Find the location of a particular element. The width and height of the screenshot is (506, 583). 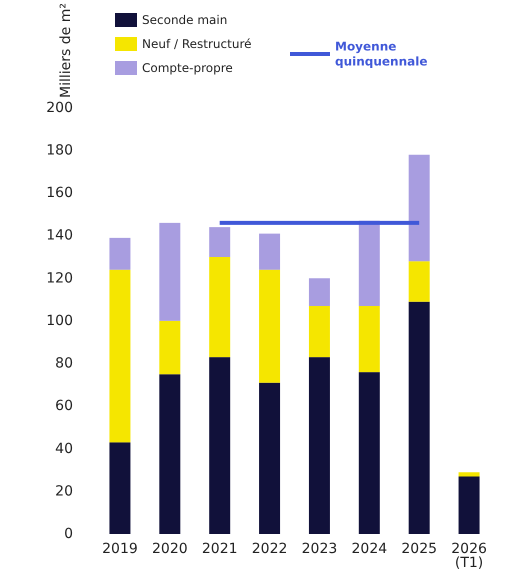

y-tick-label: 80 is located at coordinates (64, 364).